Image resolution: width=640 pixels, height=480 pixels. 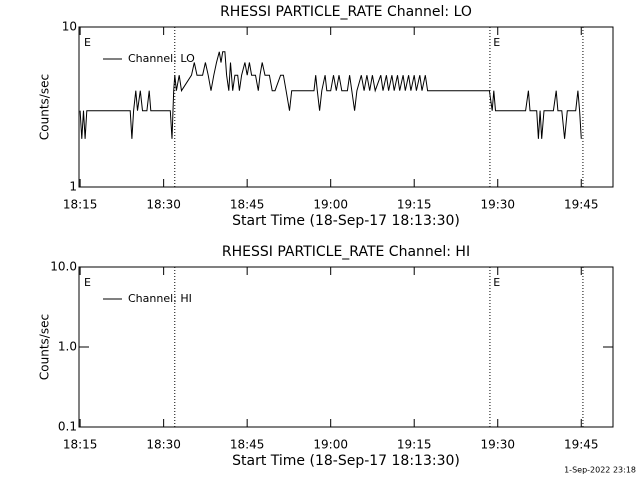 What do you see at coordinates (330, 95) in the screenshot?
I see `data-line` at bounding box center [330, 95].